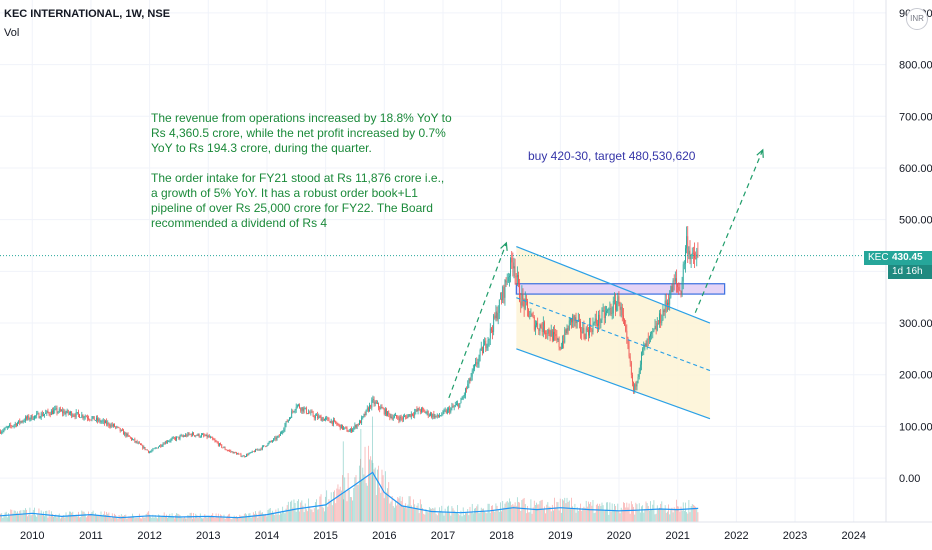 The image size is (932, 550). I want to click on y-tick-label: 0.00, so click(909, 479).